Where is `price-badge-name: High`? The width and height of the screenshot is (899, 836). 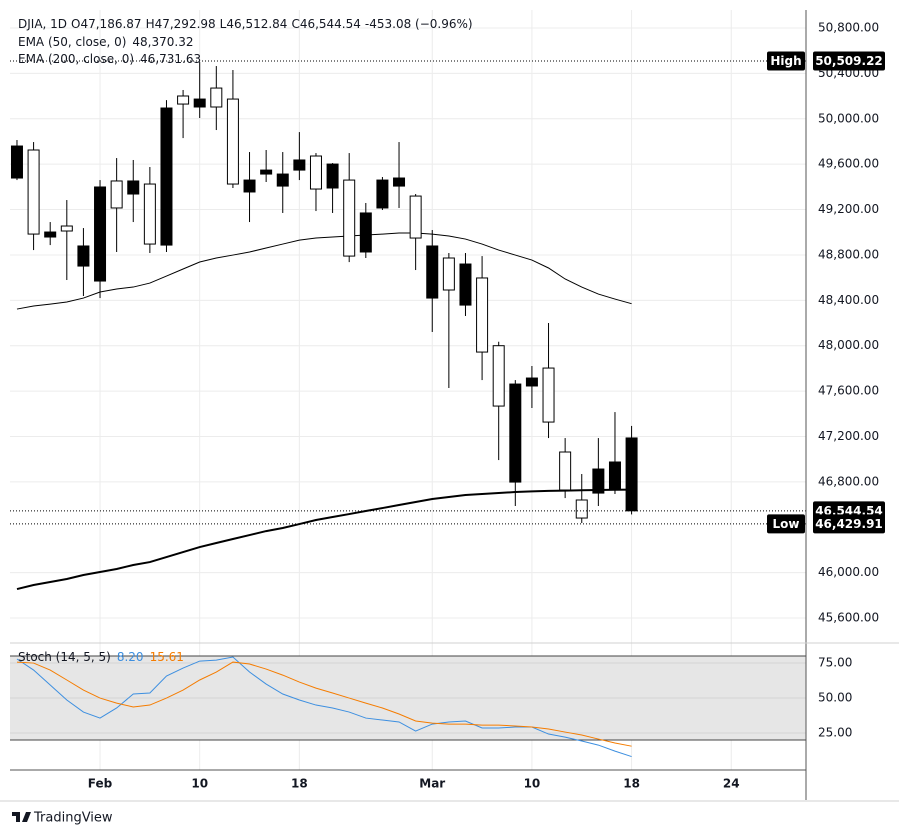
price-badge-name: High is located at coordinates (785, 61).